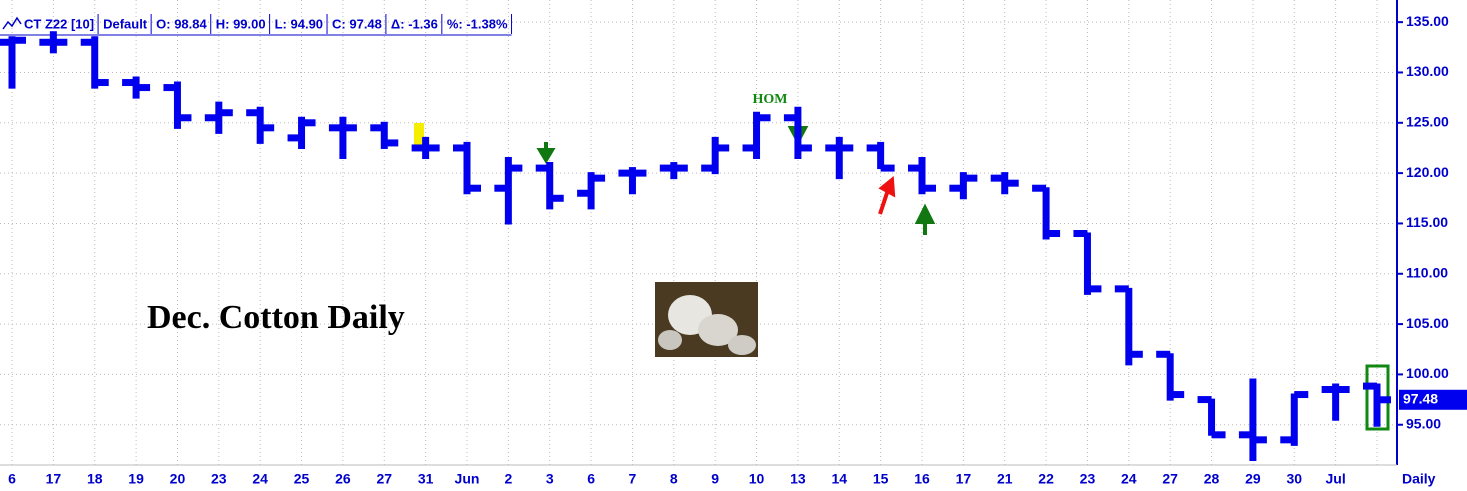 The width and height of the screenshot is (1467, 491). What do you see at coordinates (1419, 479) in the screenshot?
I see `period-label: Daily` at bounding box center [1419, 479].